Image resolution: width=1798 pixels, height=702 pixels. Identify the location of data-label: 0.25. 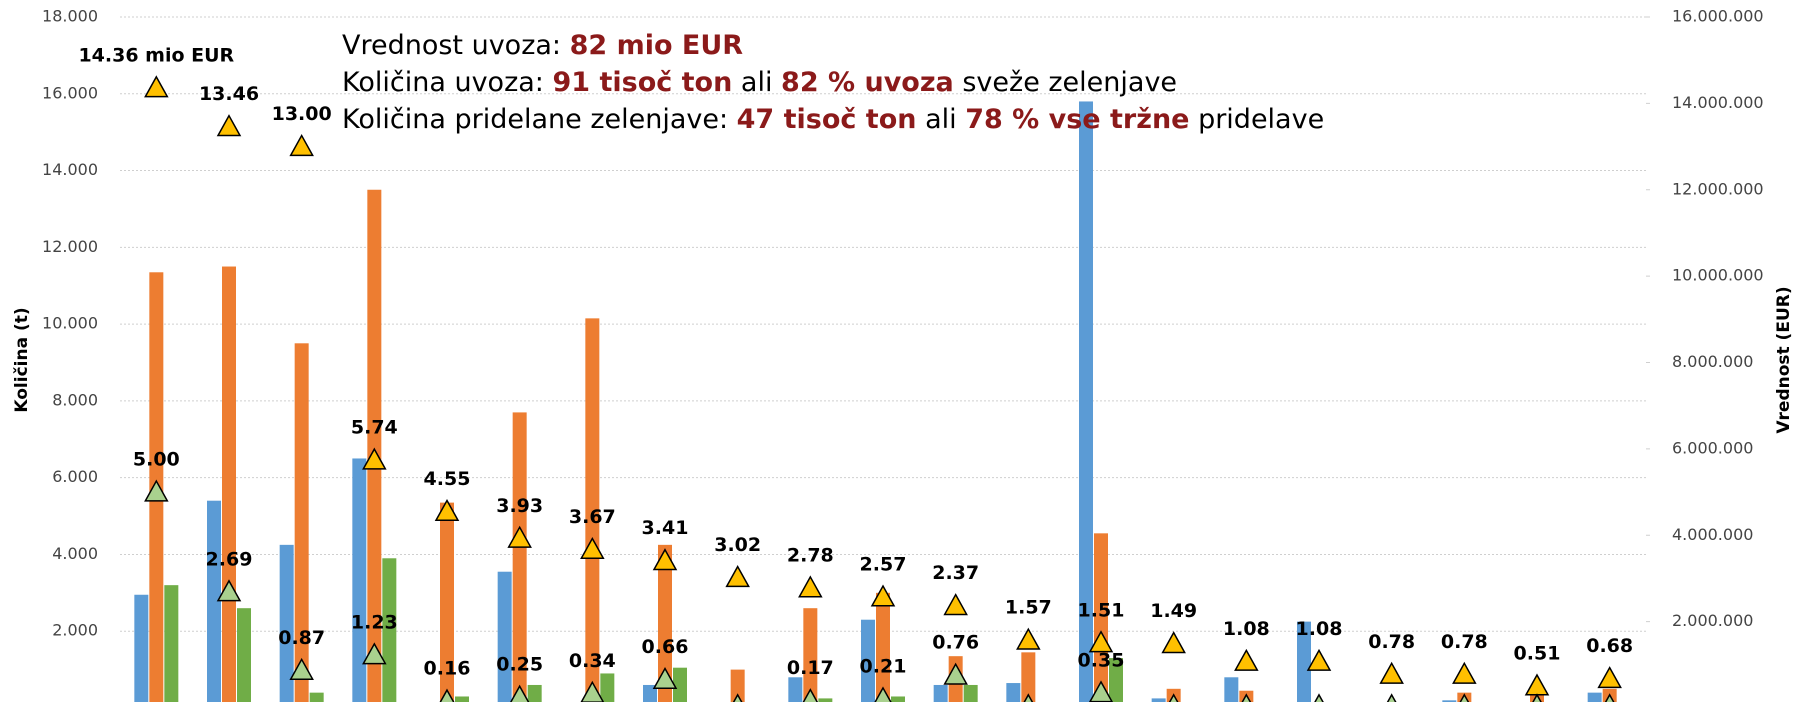
(519, 665).